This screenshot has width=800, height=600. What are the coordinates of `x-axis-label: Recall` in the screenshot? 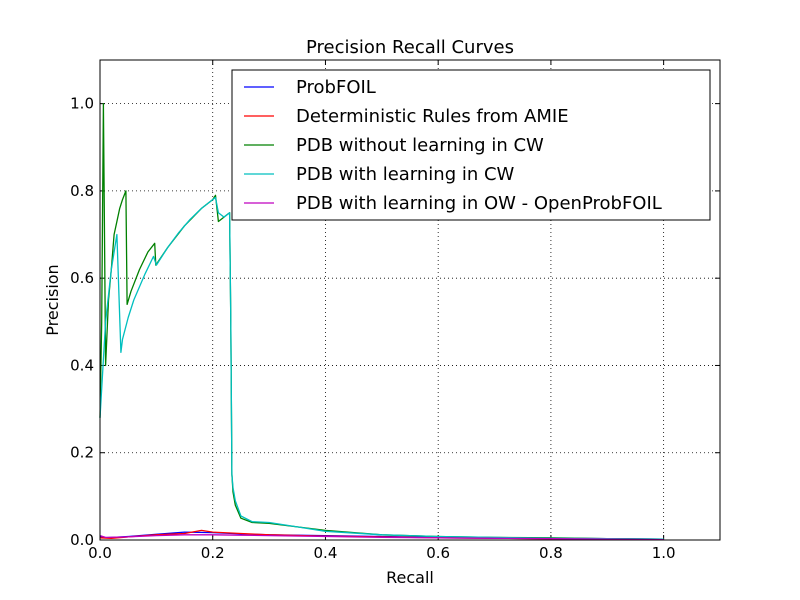 It's located at (410, 577).